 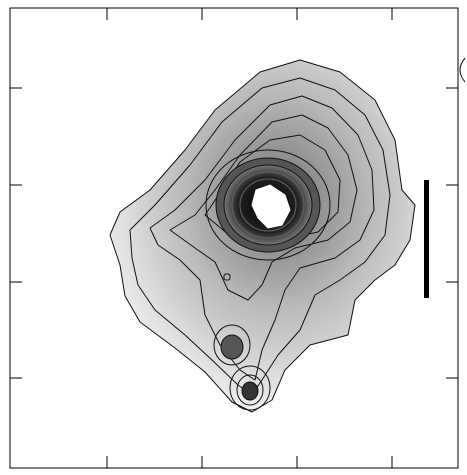 What do you see at coordinates (271, 206) in the screenshot?
I see `saturated-core` at bounding box center [271, 206].